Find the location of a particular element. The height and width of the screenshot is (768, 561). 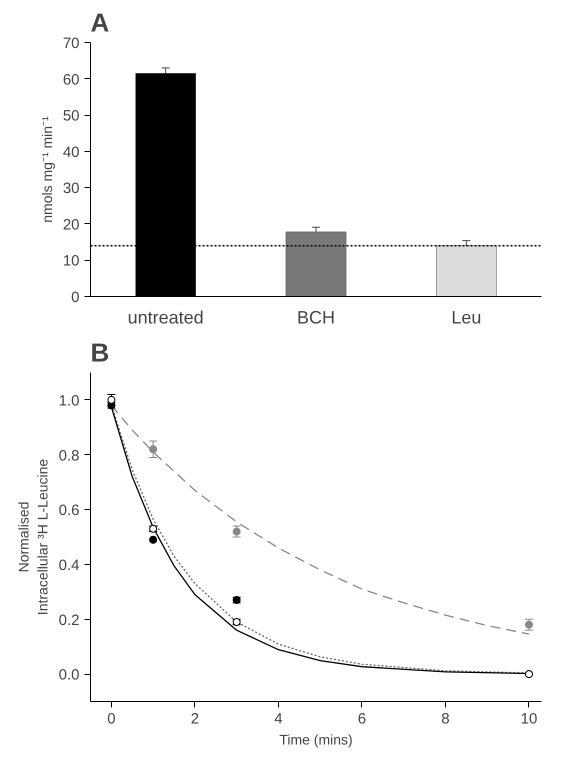

x-tick-label: Leu is located at coordinates (466, 318).